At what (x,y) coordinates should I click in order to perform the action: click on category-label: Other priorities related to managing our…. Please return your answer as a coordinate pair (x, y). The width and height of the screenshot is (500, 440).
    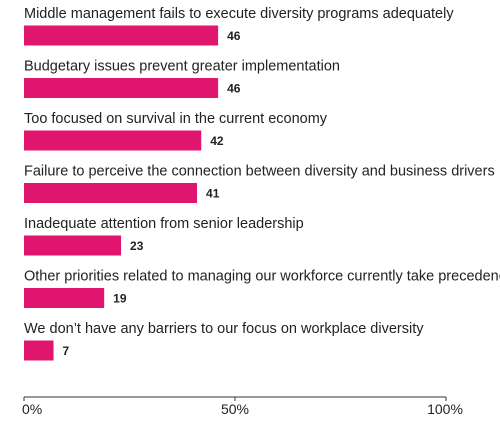
    Looking at the image, I should click on (262, 277).